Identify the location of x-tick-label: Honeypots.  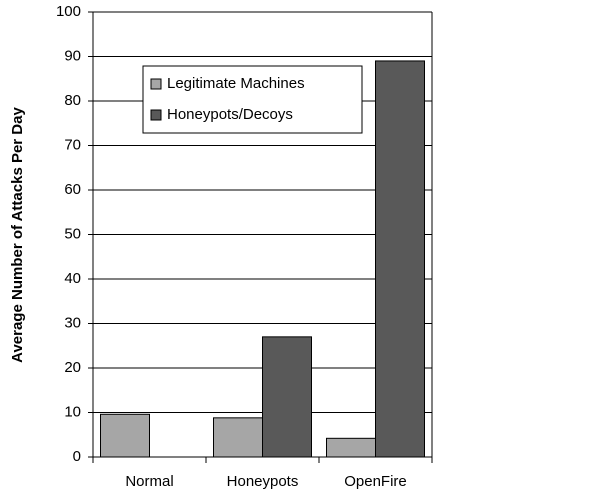
(263, 481).